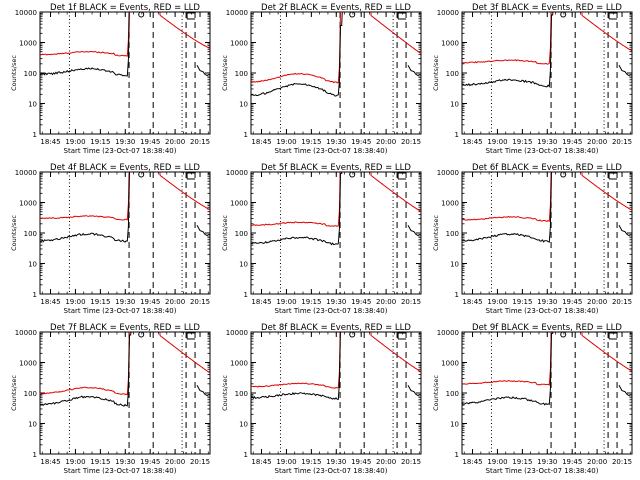  Describe the element at coordinates (547, 328) in the screenshot. I see `panel-title: Det 9f BLACK = Events, RED = LLD` at that location.